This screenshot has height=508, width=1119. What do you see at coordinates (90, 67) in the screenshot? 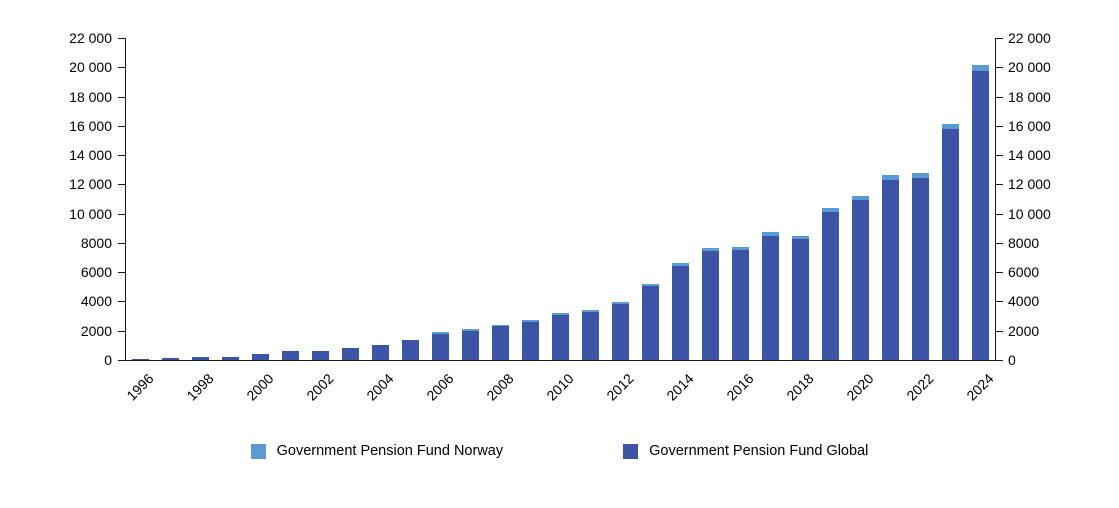
I see `y-tick-label-left: 20 000` at bounding box center [90, 67].